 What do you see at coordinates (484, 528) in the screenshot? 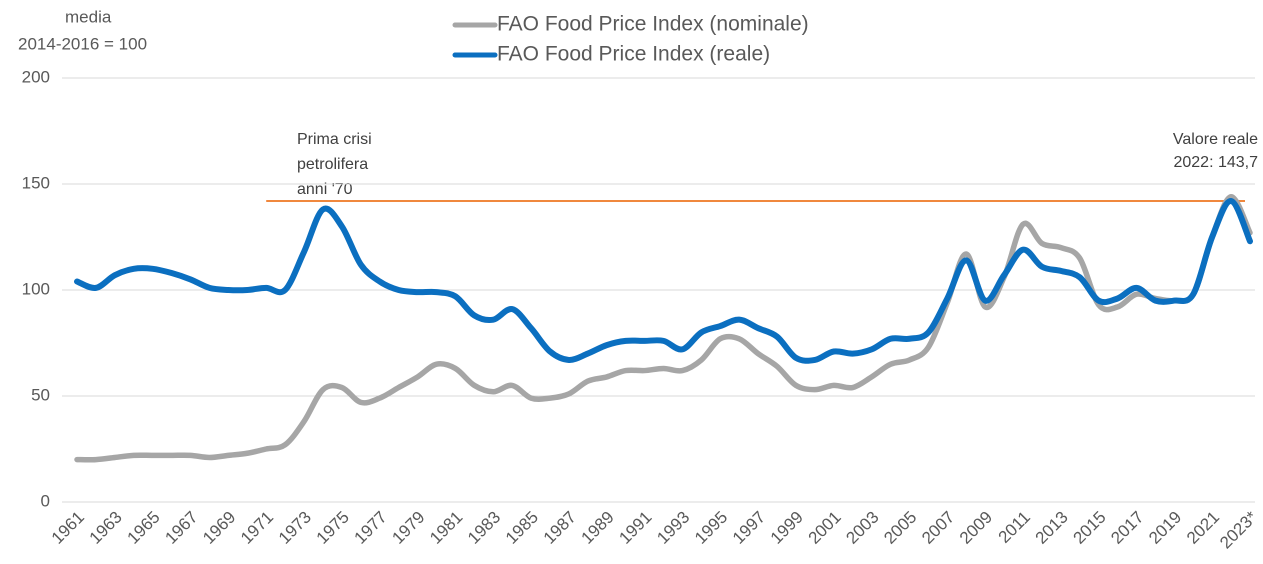
I see `x-tick-label: 1983` at bounding box center [484, 528].